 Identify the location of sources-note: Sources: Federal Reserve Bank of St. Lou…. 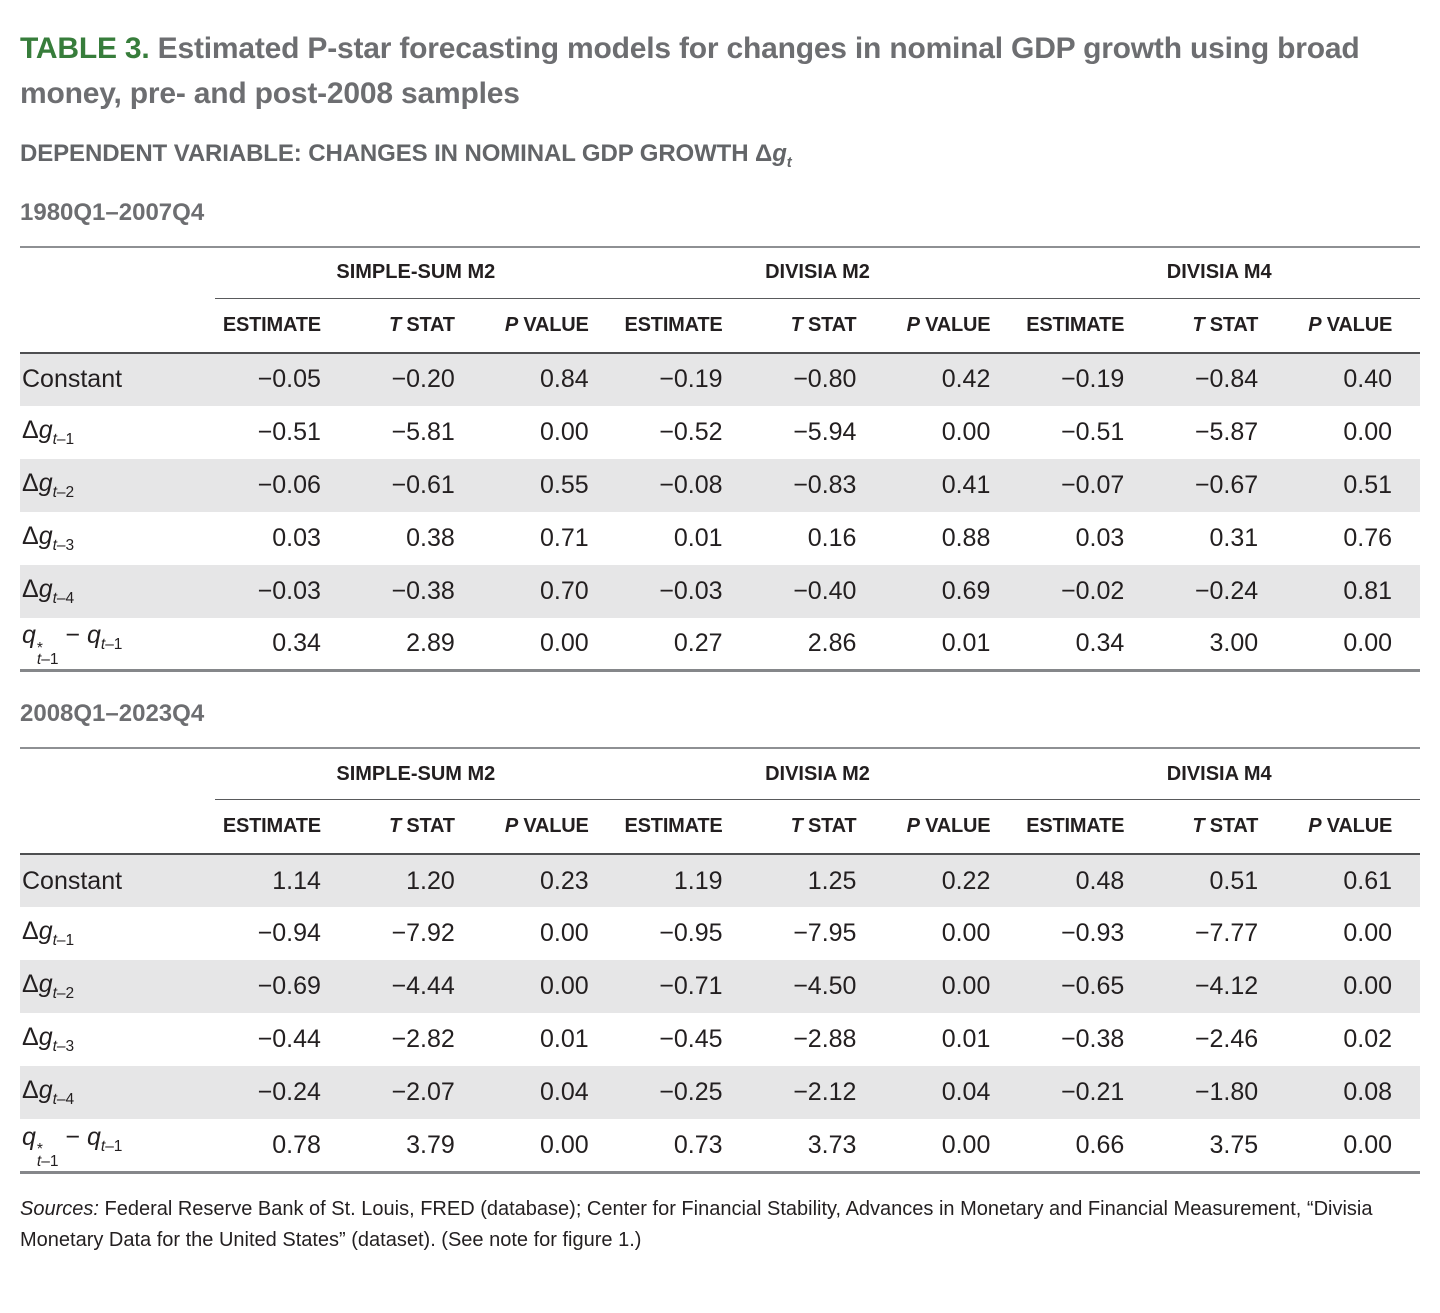
(720, 1225).